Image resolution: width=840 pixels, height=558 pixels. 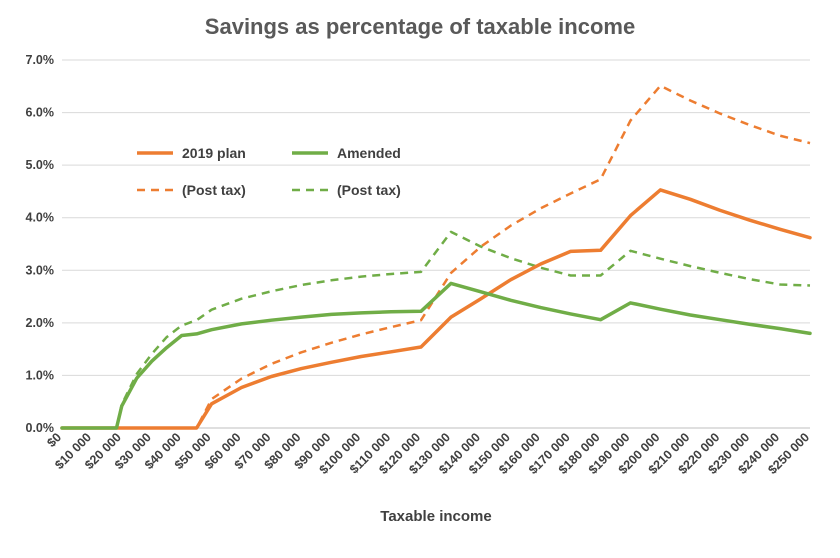 I want to click on y-tick-label: 7.0%, so click(x=40, y=60).